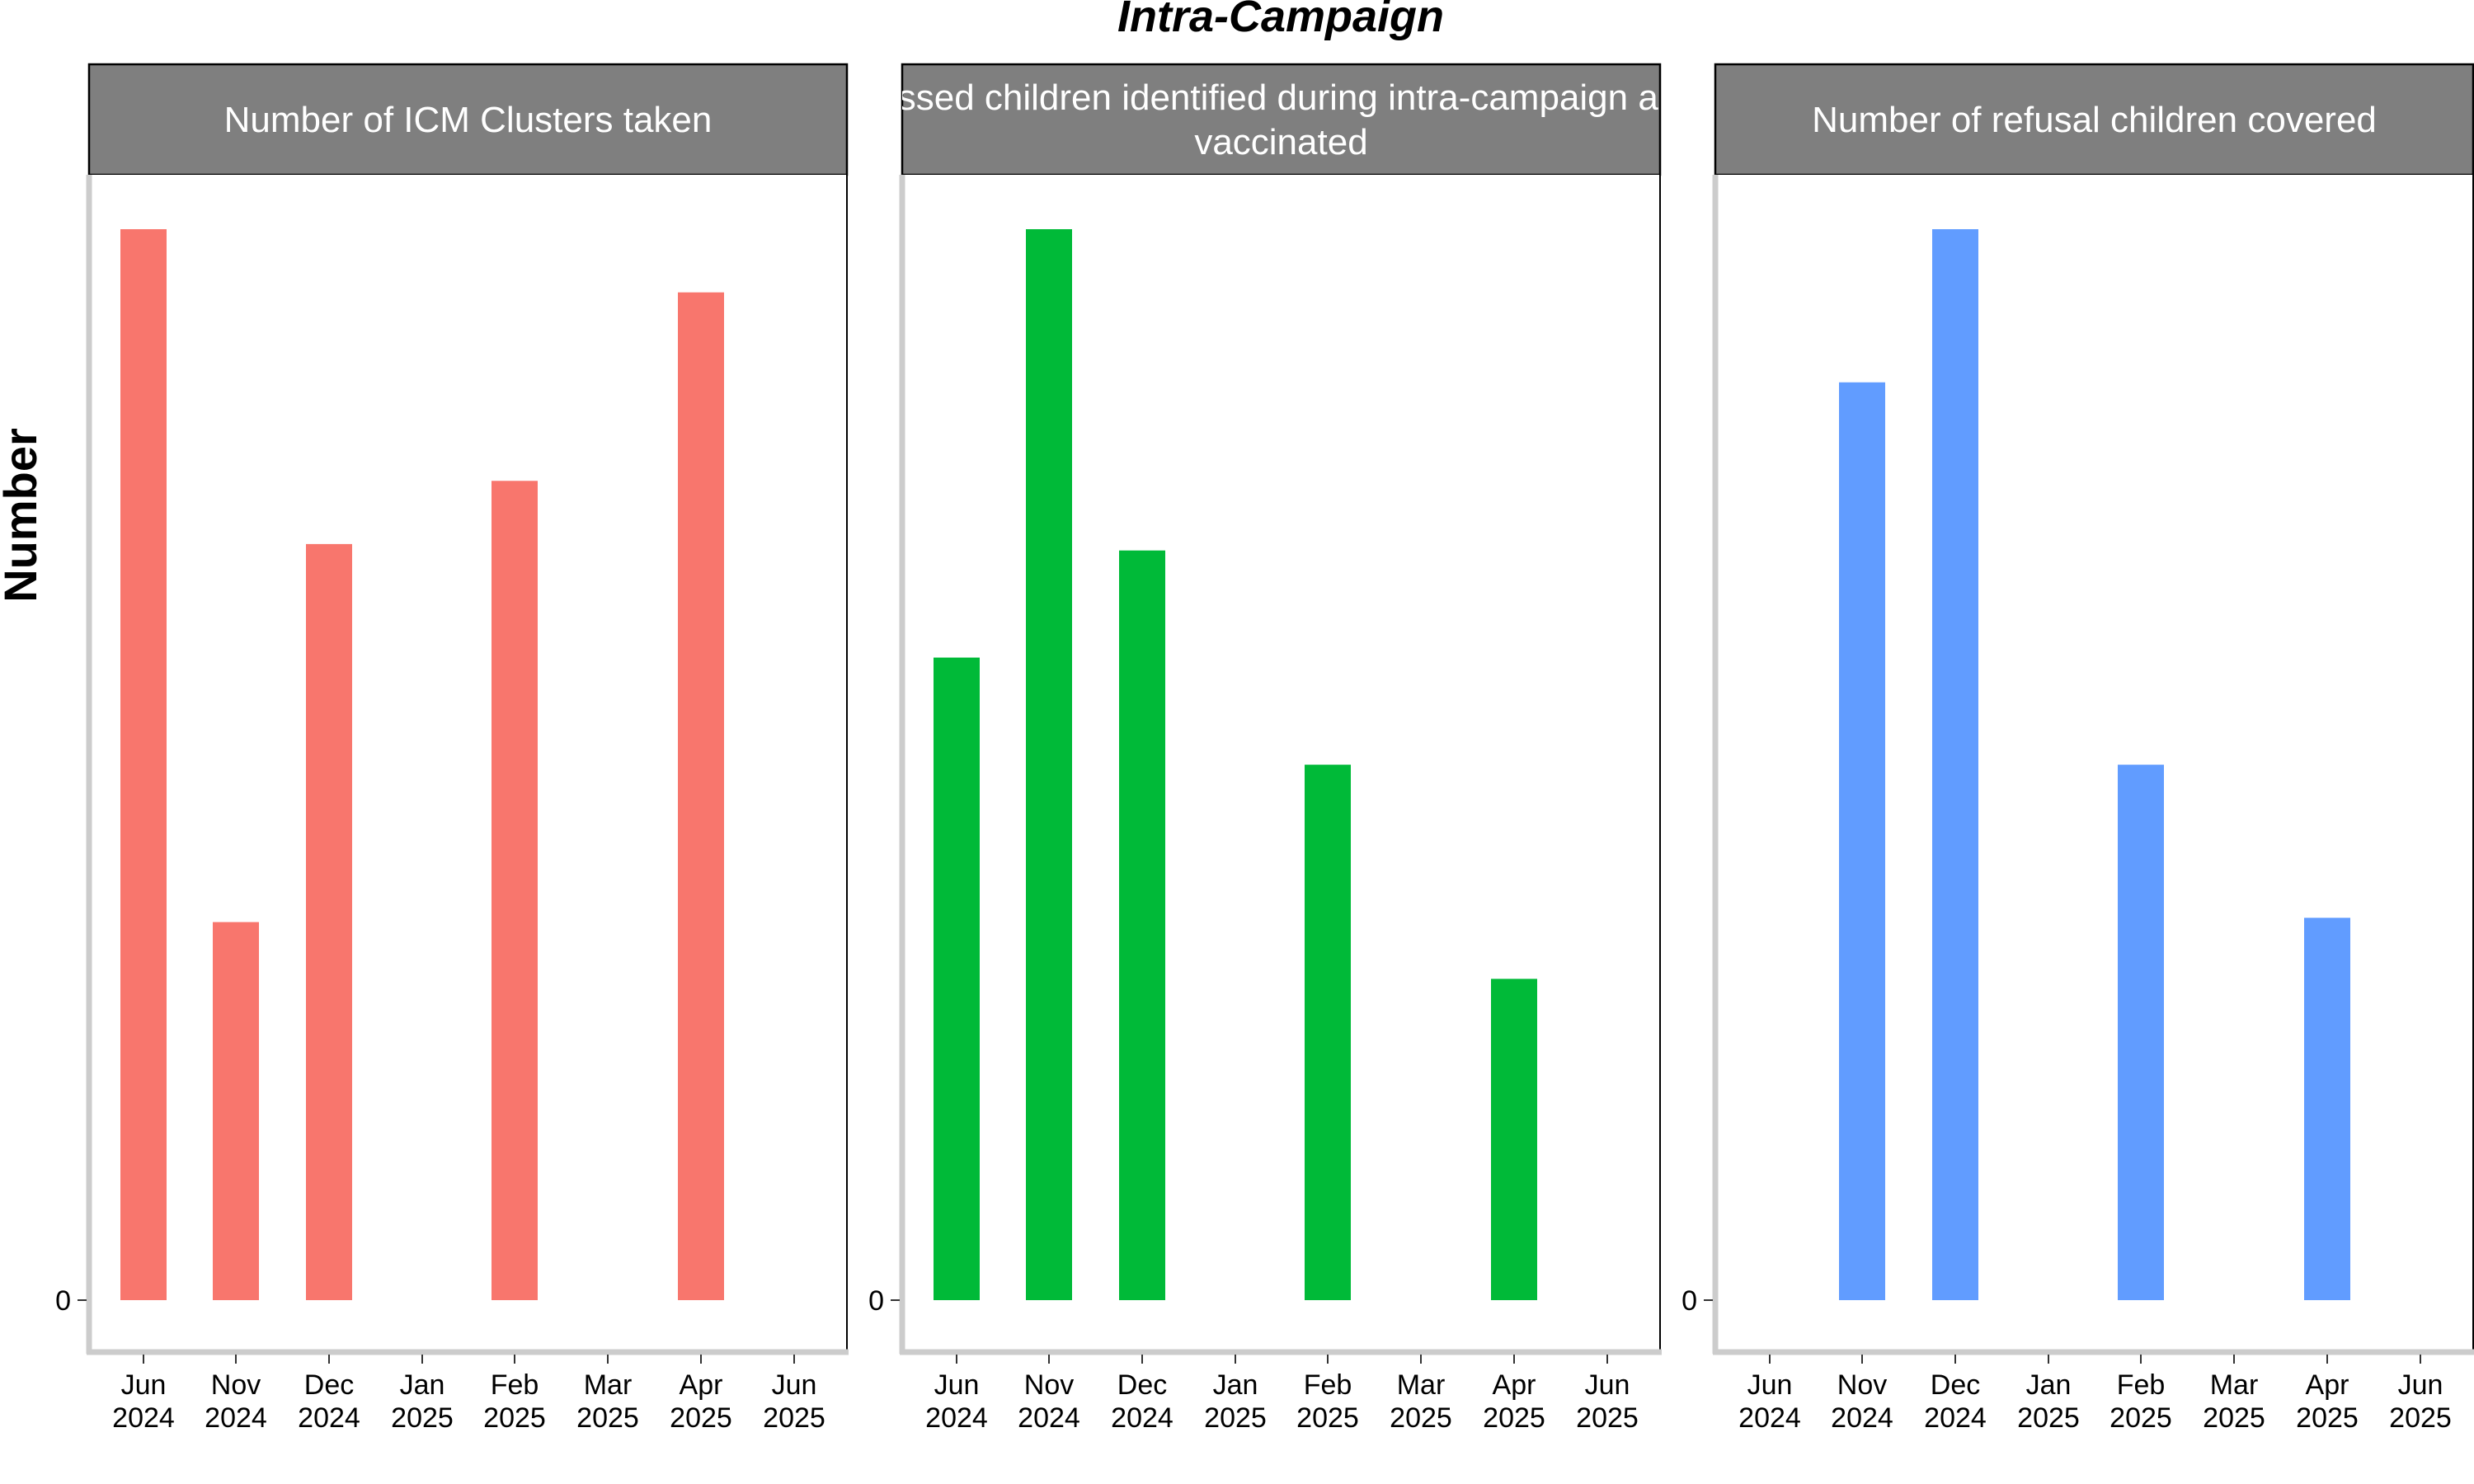 The width and height of the screenshot is (2474, 1484). I want to click on facet-strip-label: Number of ICM Clusters taken, so click(468, 120).